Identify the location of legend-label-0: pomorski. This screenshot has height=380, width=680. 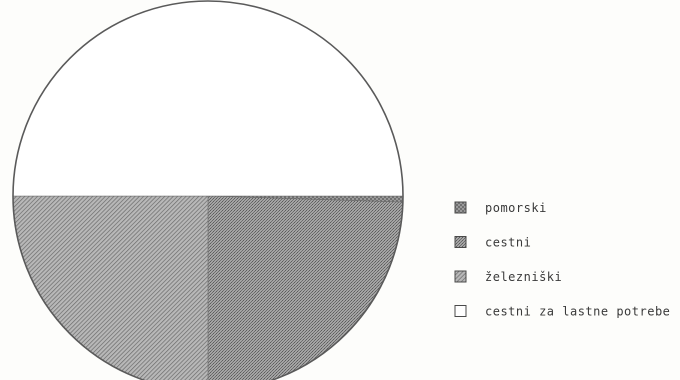
(516, 208).